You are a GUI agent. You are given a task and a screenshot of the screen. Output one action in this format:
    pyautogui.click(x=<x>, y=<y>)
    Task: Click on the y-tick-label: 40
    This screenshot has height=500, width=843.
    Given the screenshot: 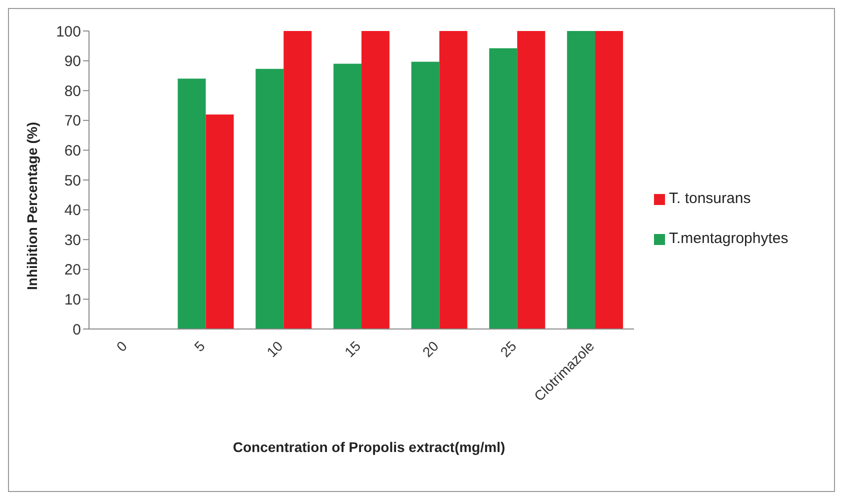 What is the action you would take?
    pyautogui.click(x=72, y=211)
    